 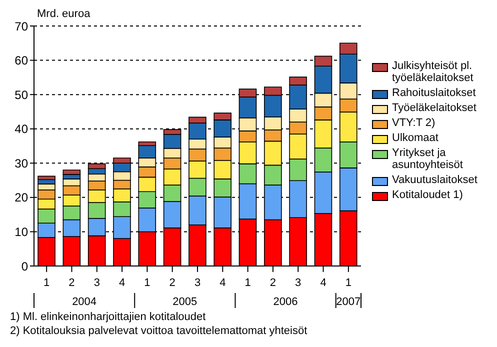 What do you see at coordinates (84, 302) in the screenshot?
I see `text: 2004` at bounding box center [84, 302].